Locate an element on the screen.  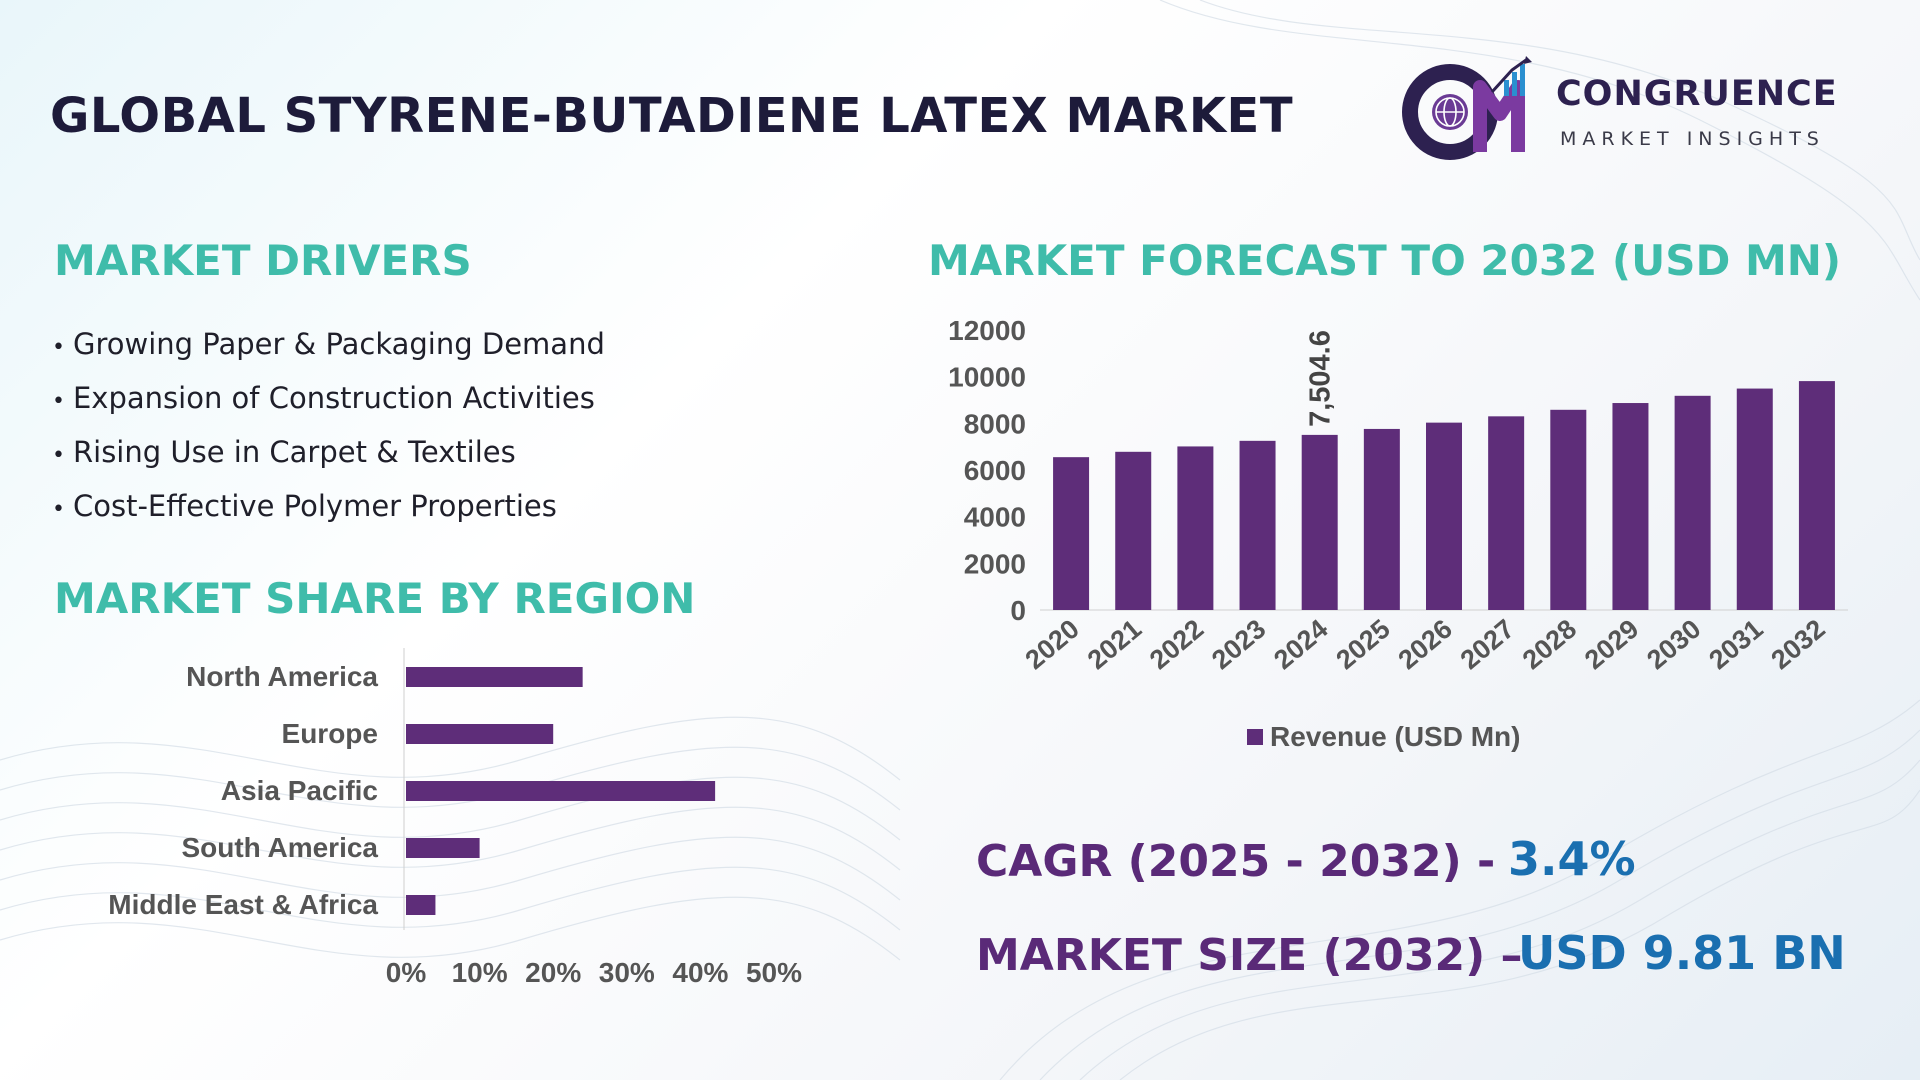
forecast-x-tick-label: 2021 is located at coordinates (1114, 645).